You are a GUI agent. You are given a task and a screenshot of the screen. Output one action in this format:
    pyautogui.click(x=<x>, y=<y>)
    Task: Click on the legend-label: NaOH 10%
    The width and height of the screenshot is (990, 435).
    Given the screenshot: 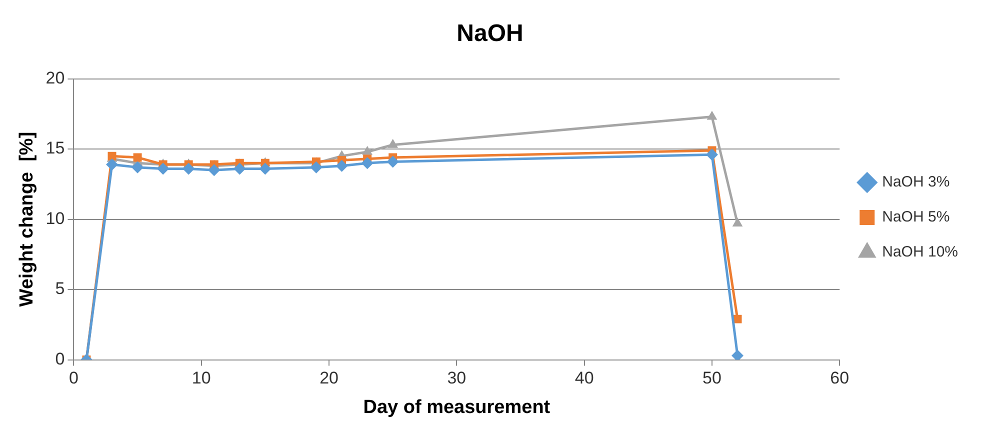 What is the action you would take?
    pyautogui.click(x=920, y=252)
    